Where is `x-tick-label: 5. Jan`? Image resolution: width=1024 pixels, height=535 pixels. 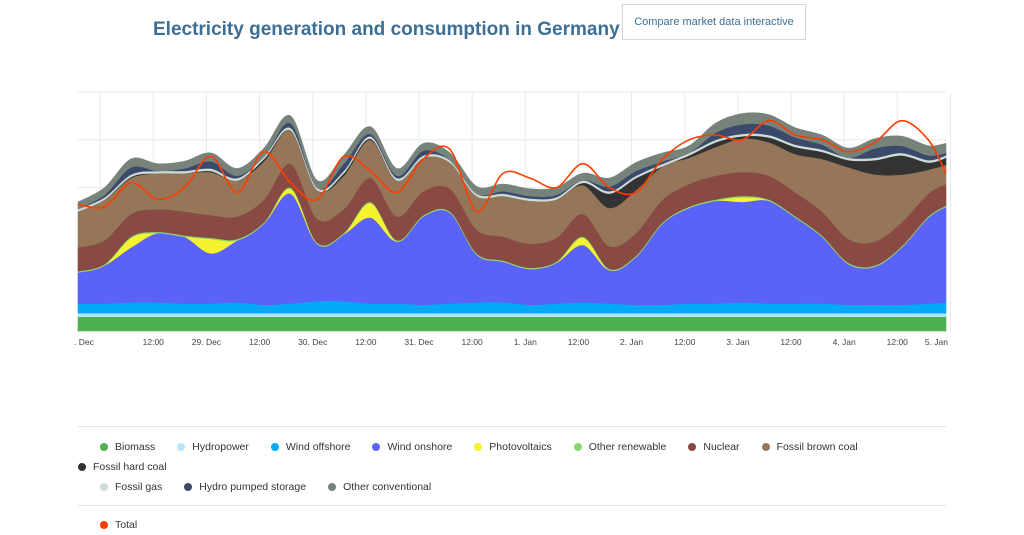 x-tick-label: 5. Jan is located at coordinates (936, 342).